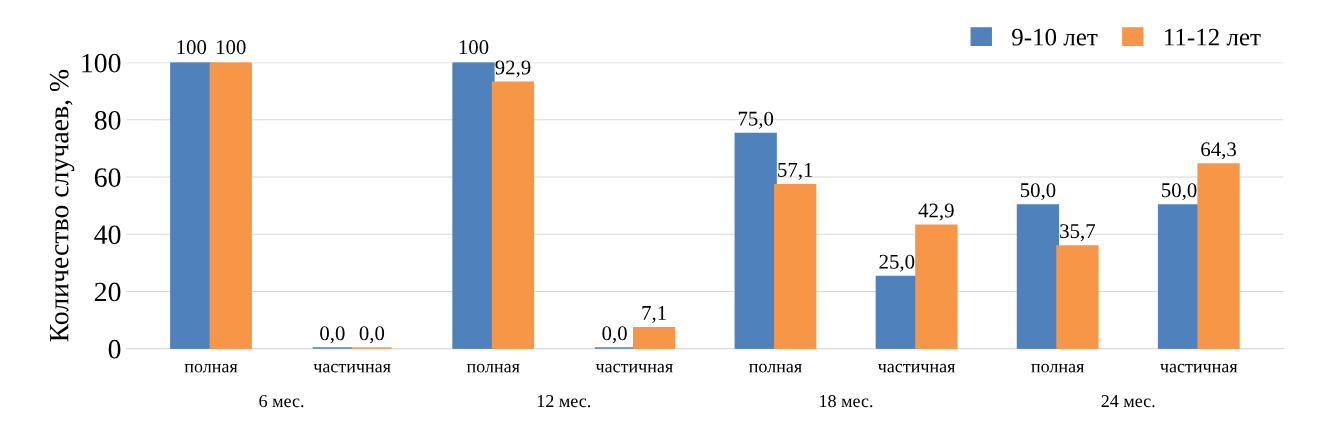 The image size is (1330, 447). What do you see at coordinates (62, 205) in the screenshot?
I see `y-axis-title: Количество случаев, %` at bounding box center [62, 205].